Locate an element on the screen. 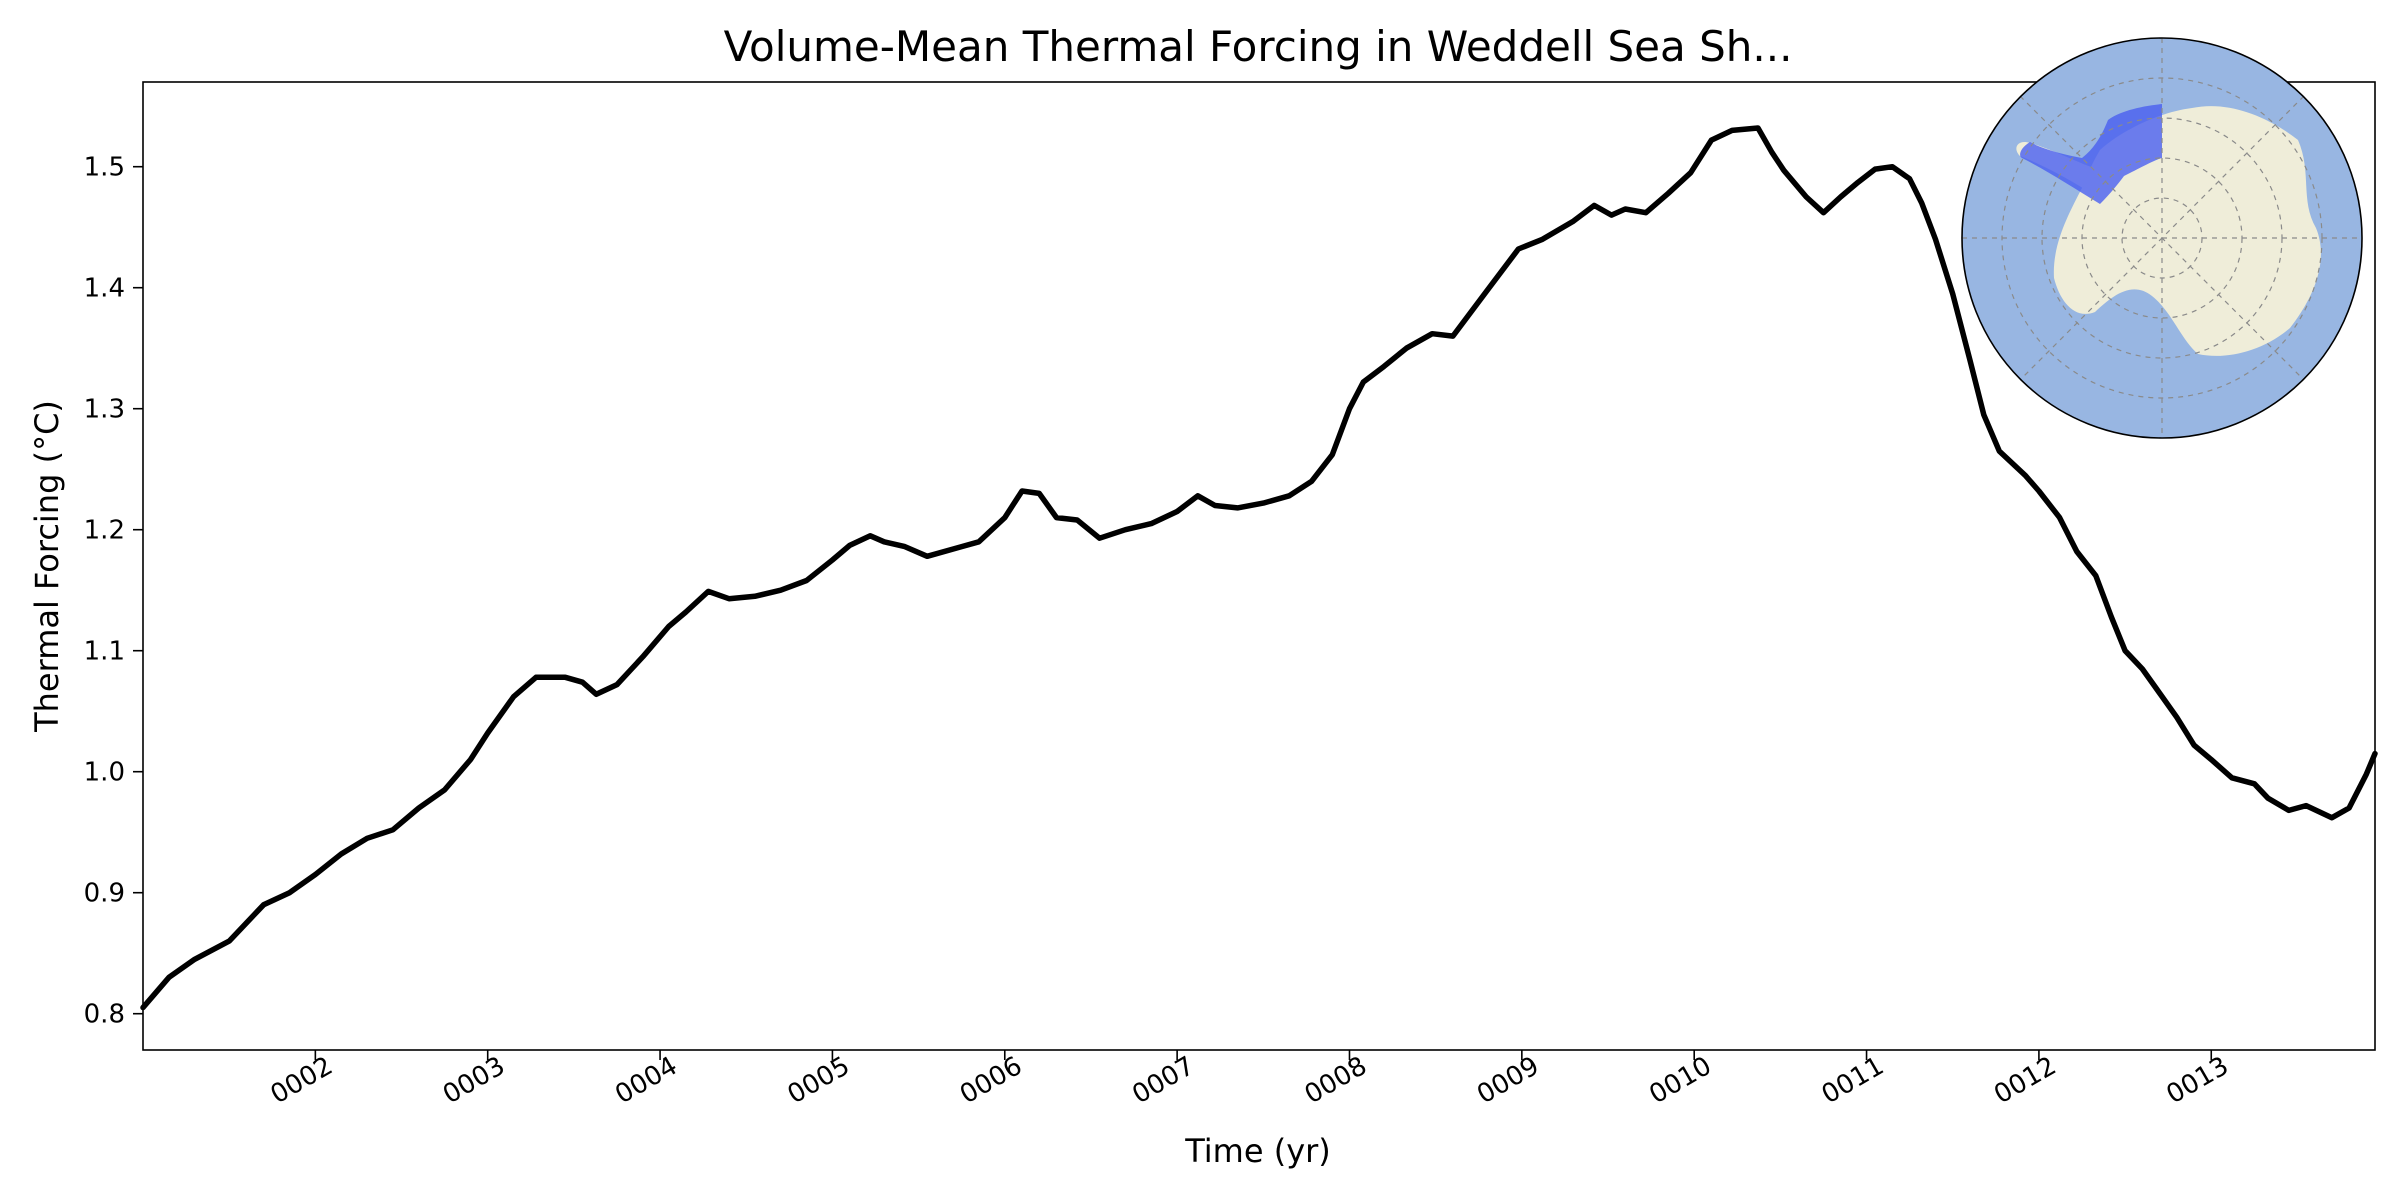 The height and width of the screenshot is (1200, 2400). y-axis-label: Thermal Forcing (°C) is located at coordinates (47, 566).